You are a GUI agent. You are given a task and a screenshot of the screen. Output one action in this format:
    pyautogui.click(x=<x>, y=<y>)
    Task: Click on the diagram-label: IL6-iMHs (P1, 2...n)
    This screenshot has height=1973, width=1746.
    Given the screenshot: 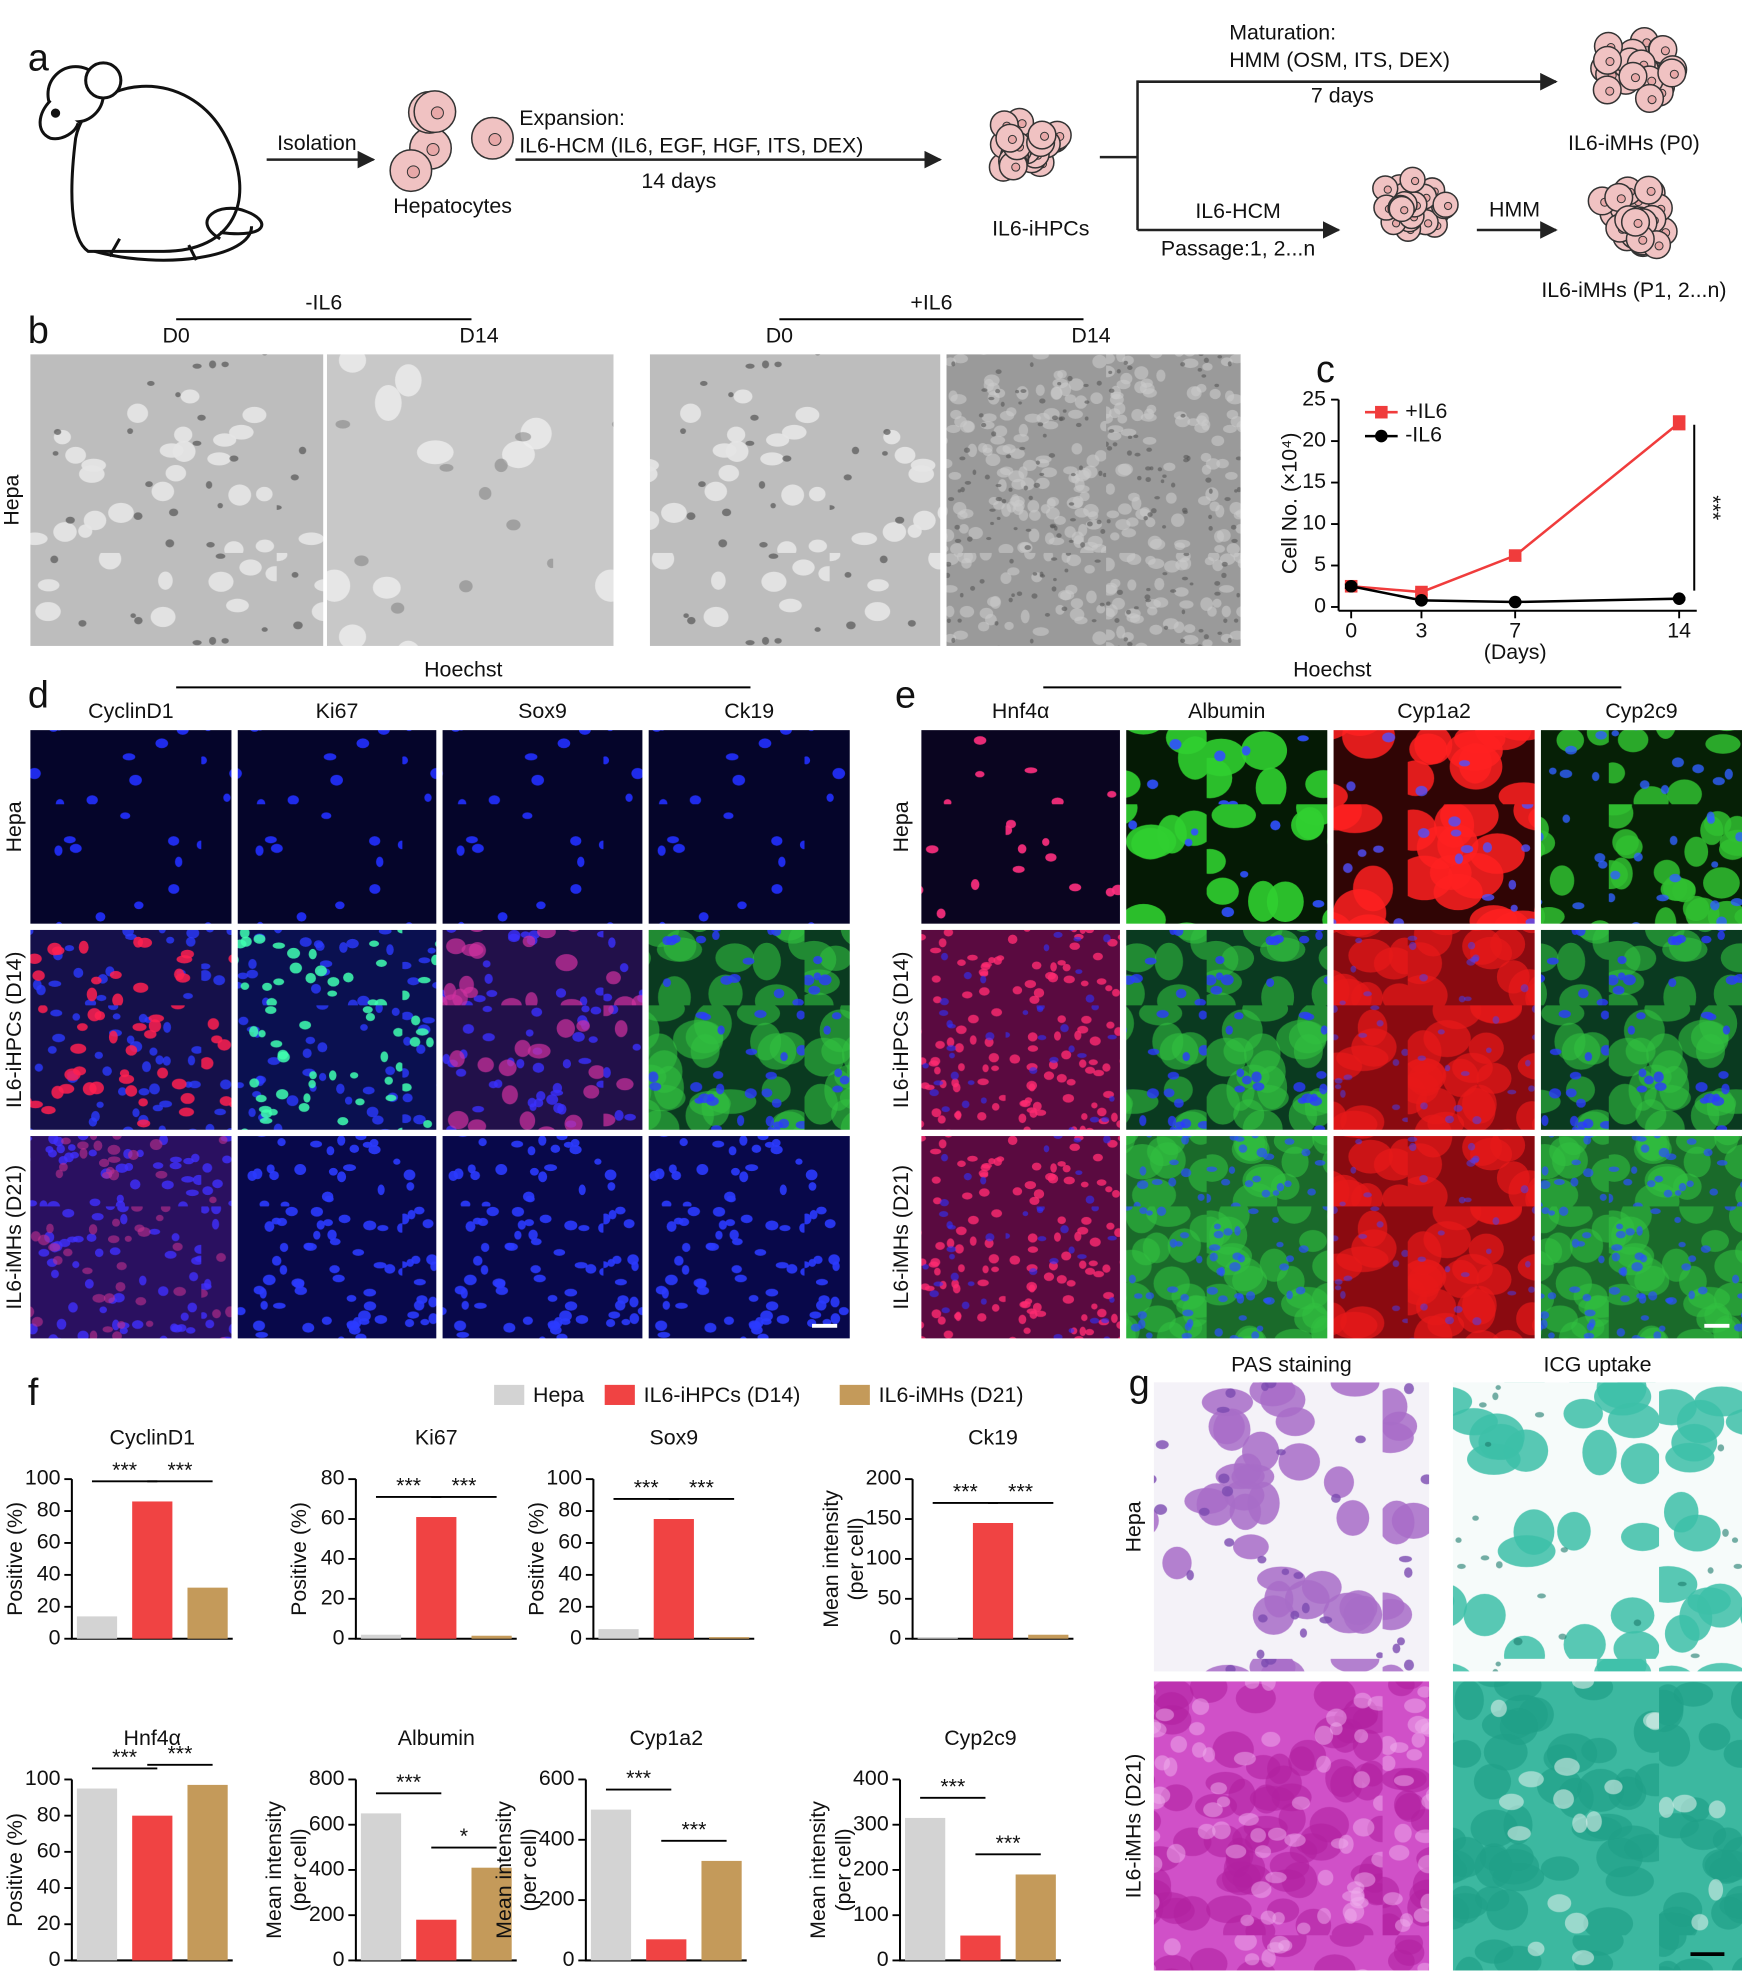 What is the action you would take?
    pyautogui.click(x=1633, y=290)
    